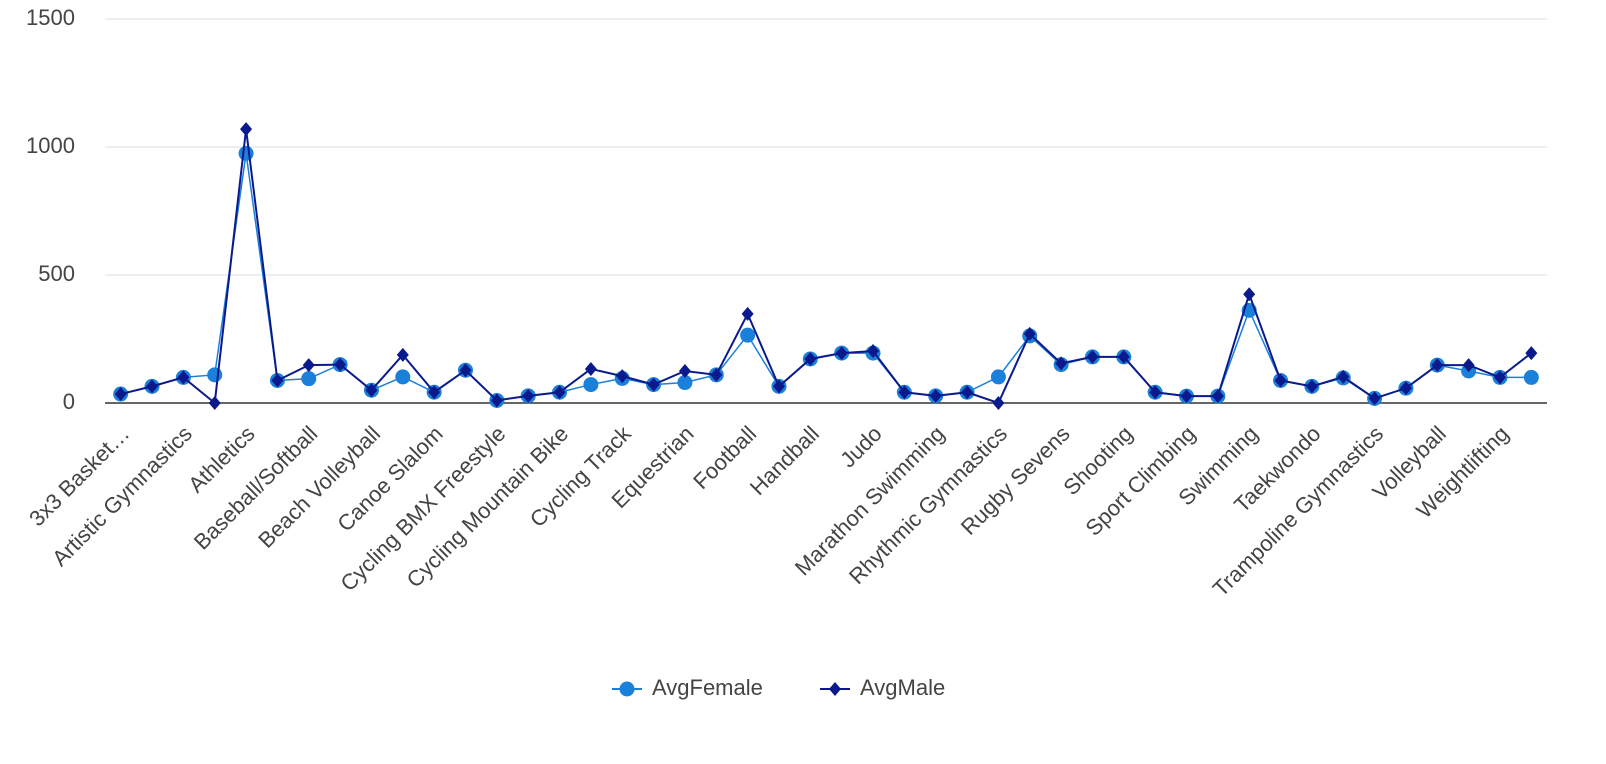  What do you see at coordinates (69, 401) in the screenshot?
I see `y-tick-label: 0` at bounding box center [69, 401].